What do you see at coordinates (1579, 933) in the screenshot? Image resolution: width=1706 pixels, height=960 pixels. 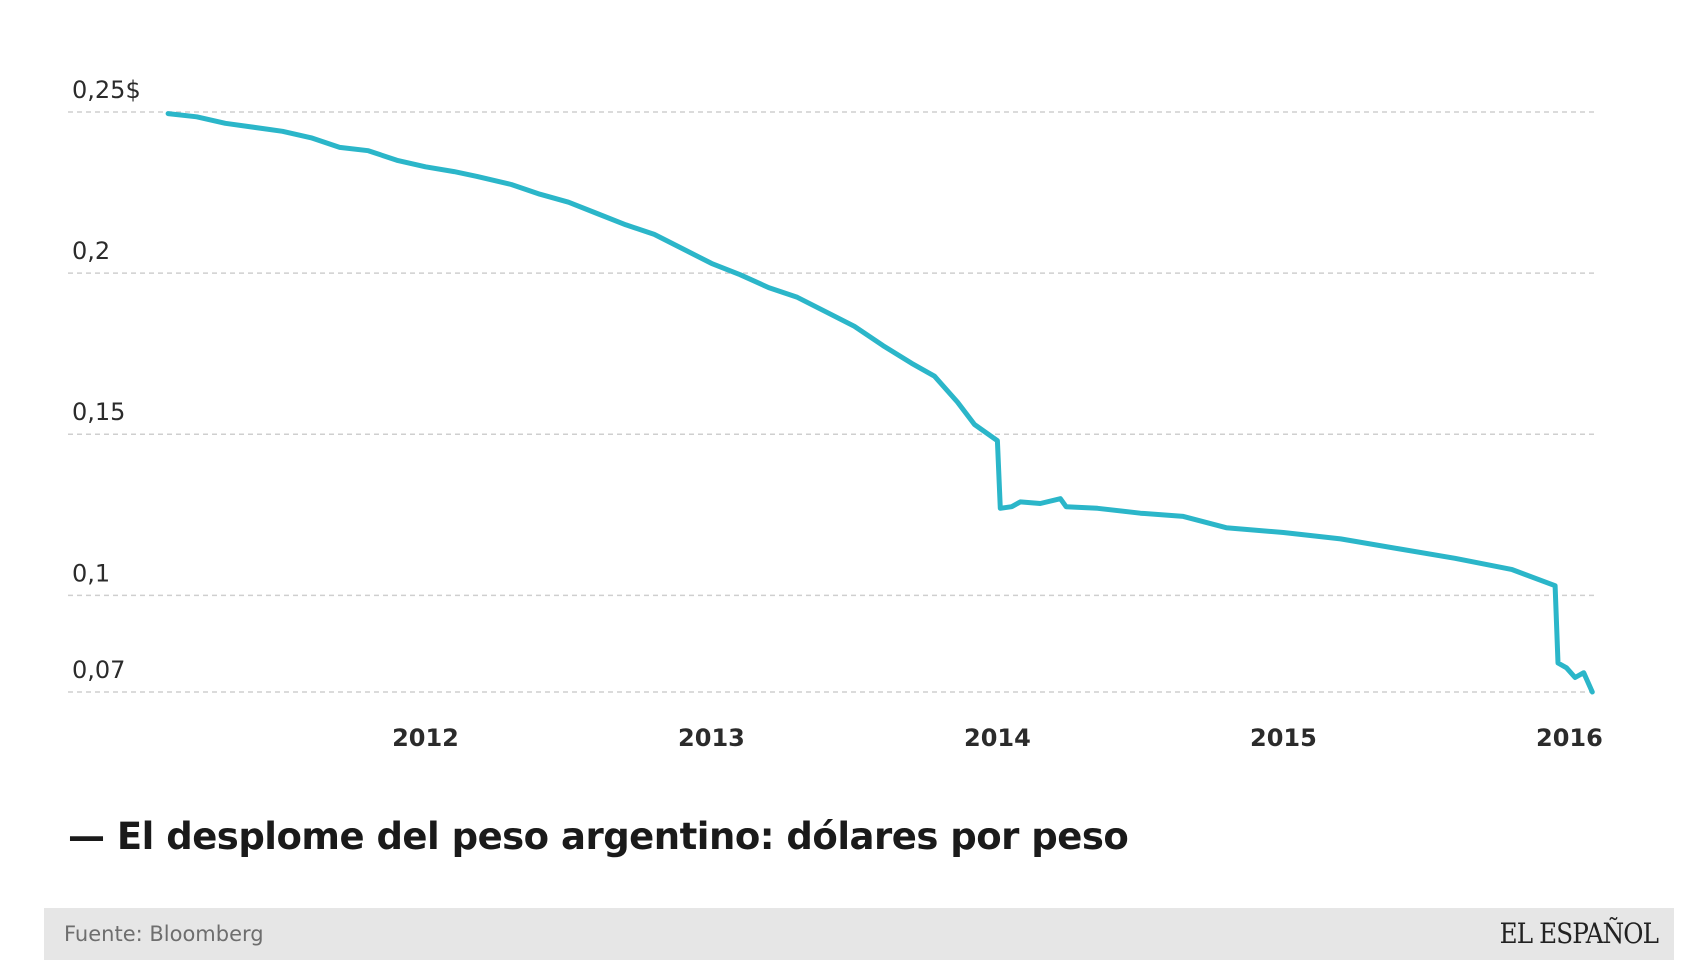 I see `el-espanol-logo: EL ESPAÑOL` at bounding box center [1579, 933].